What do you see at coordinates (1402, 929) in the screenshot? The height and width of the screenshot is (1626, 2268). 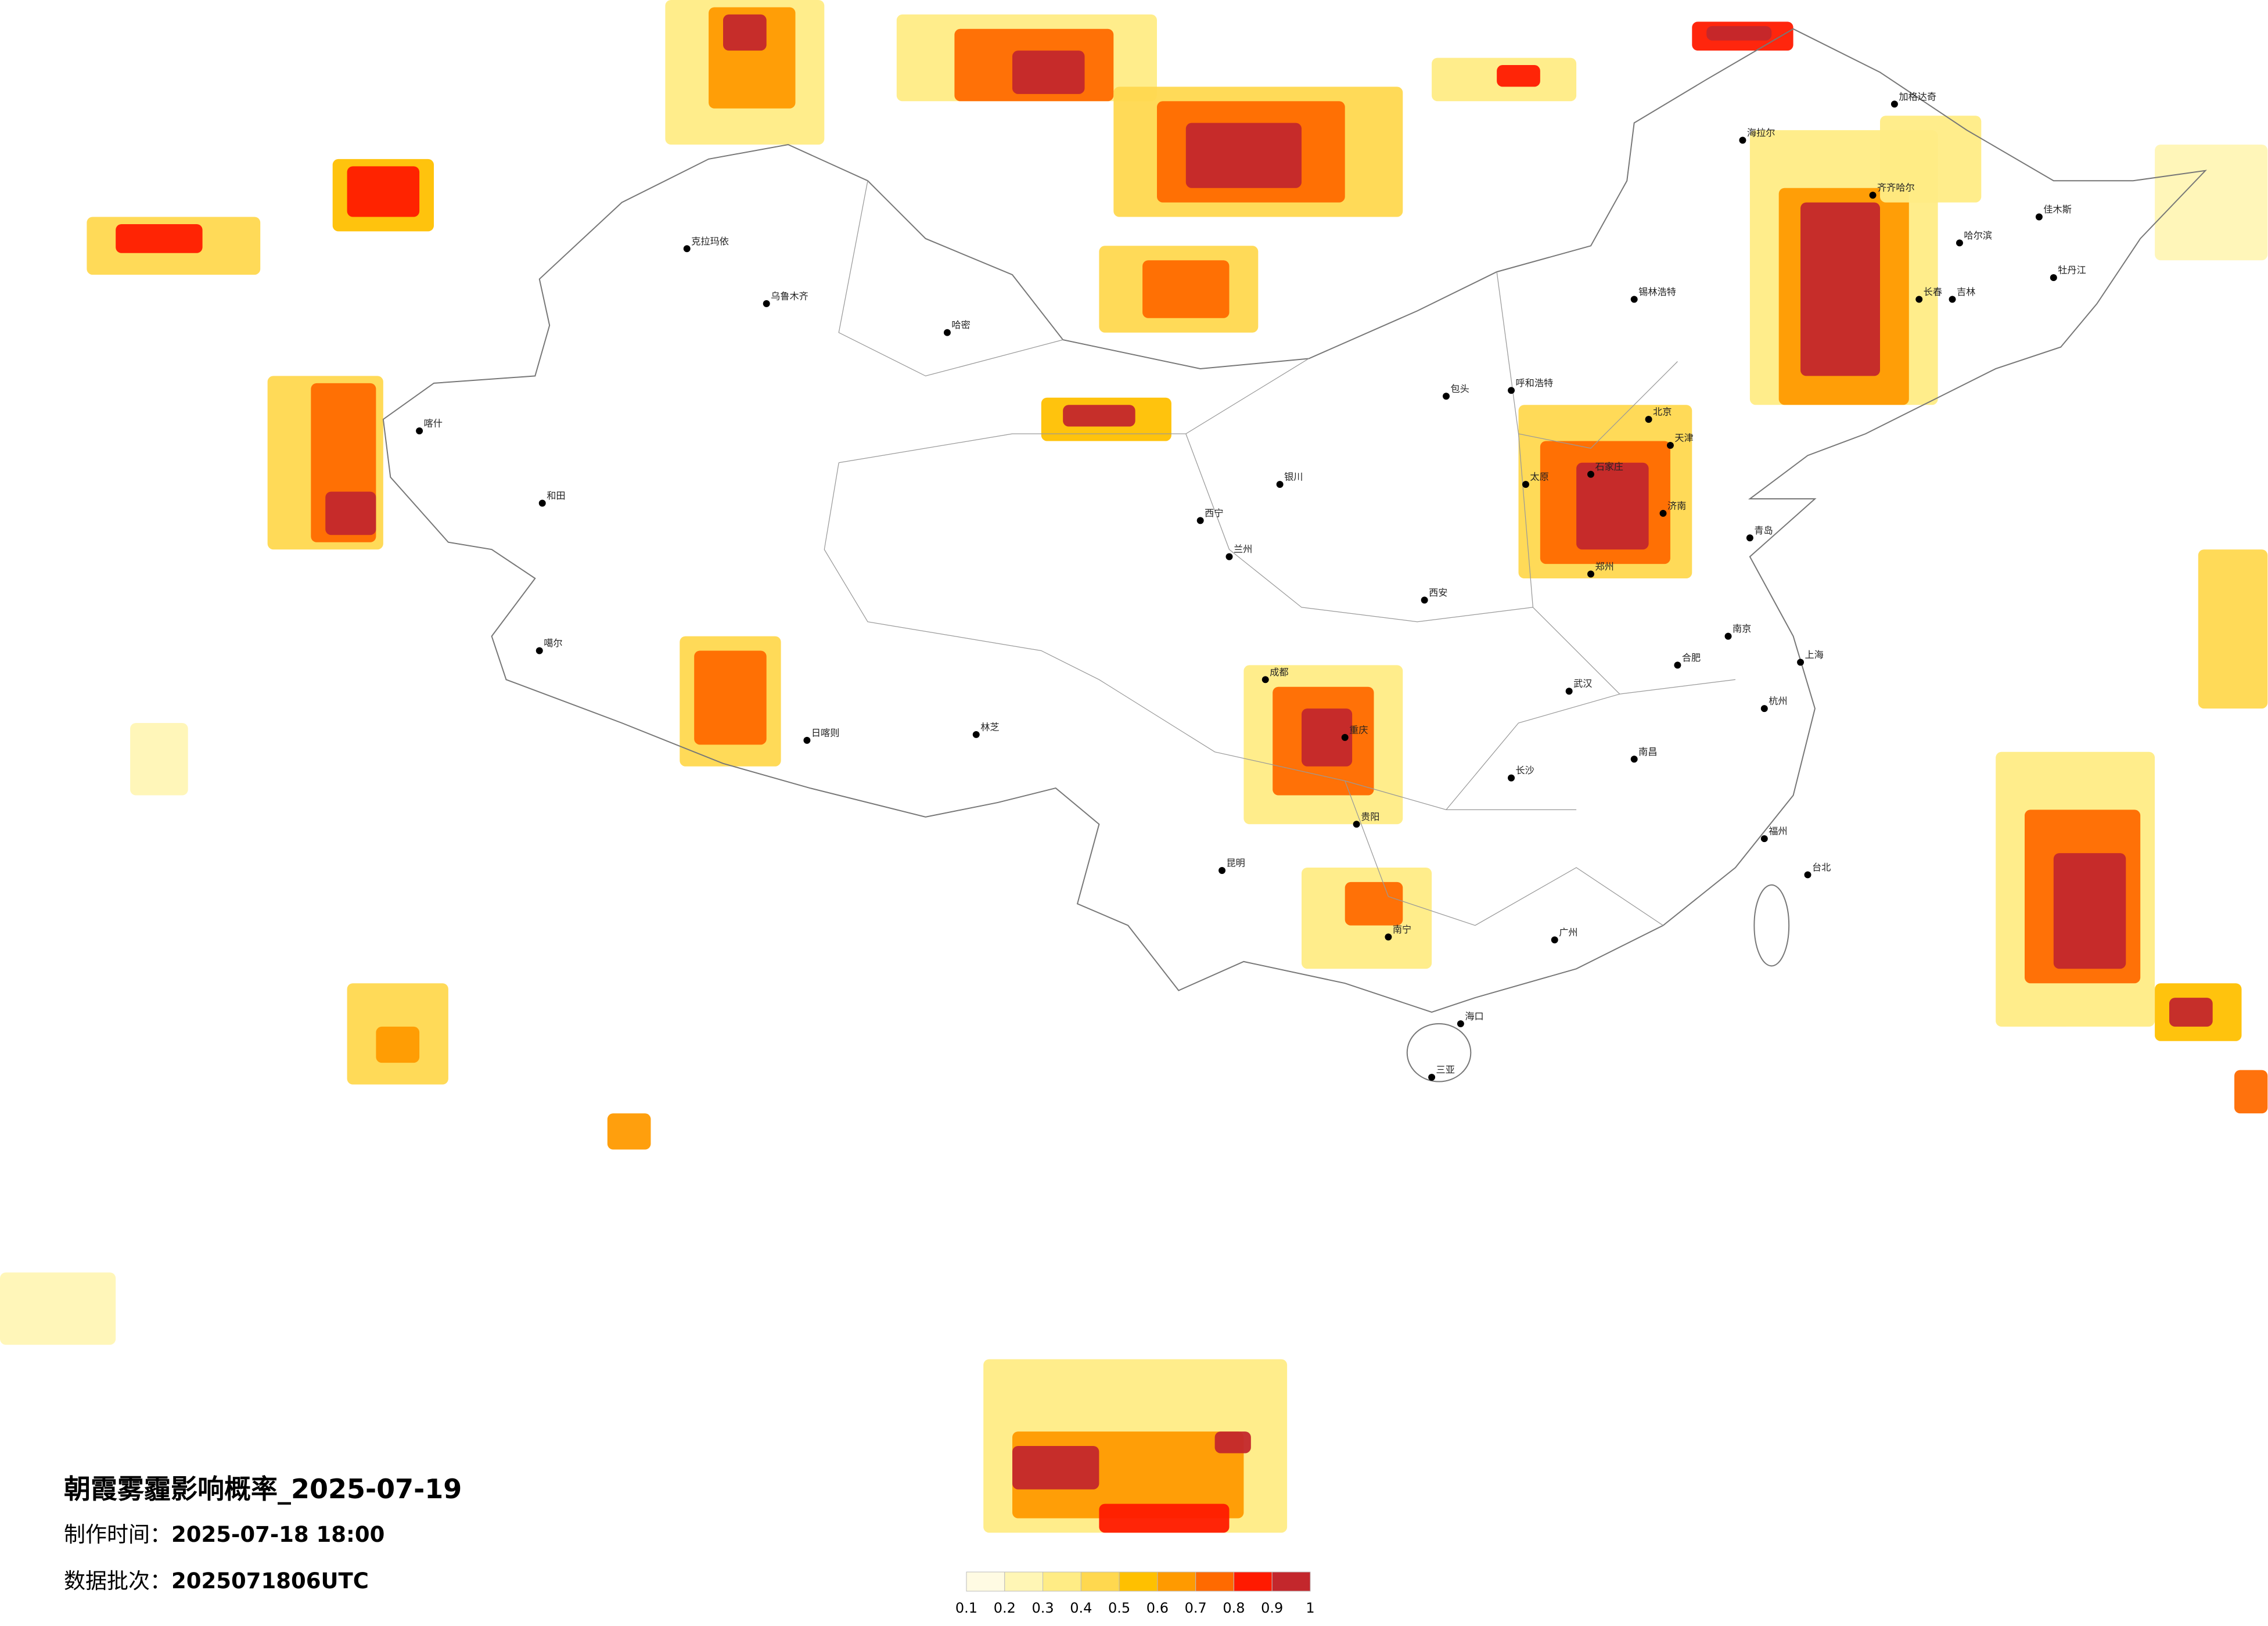 I see `city-label: 南宁` at bounding box center [1402, 929].